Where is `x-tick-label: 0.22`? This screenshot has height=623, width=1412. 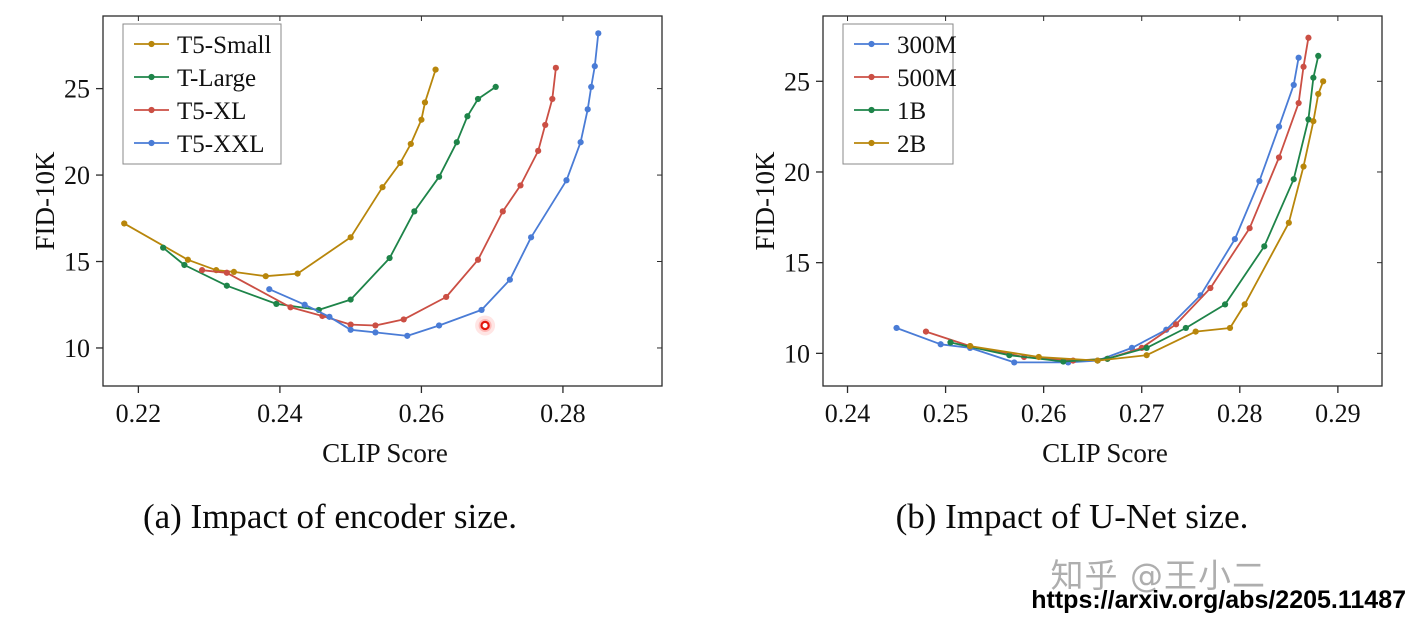
x-tick-label: 0.22 is located at coordinates (139, 413).